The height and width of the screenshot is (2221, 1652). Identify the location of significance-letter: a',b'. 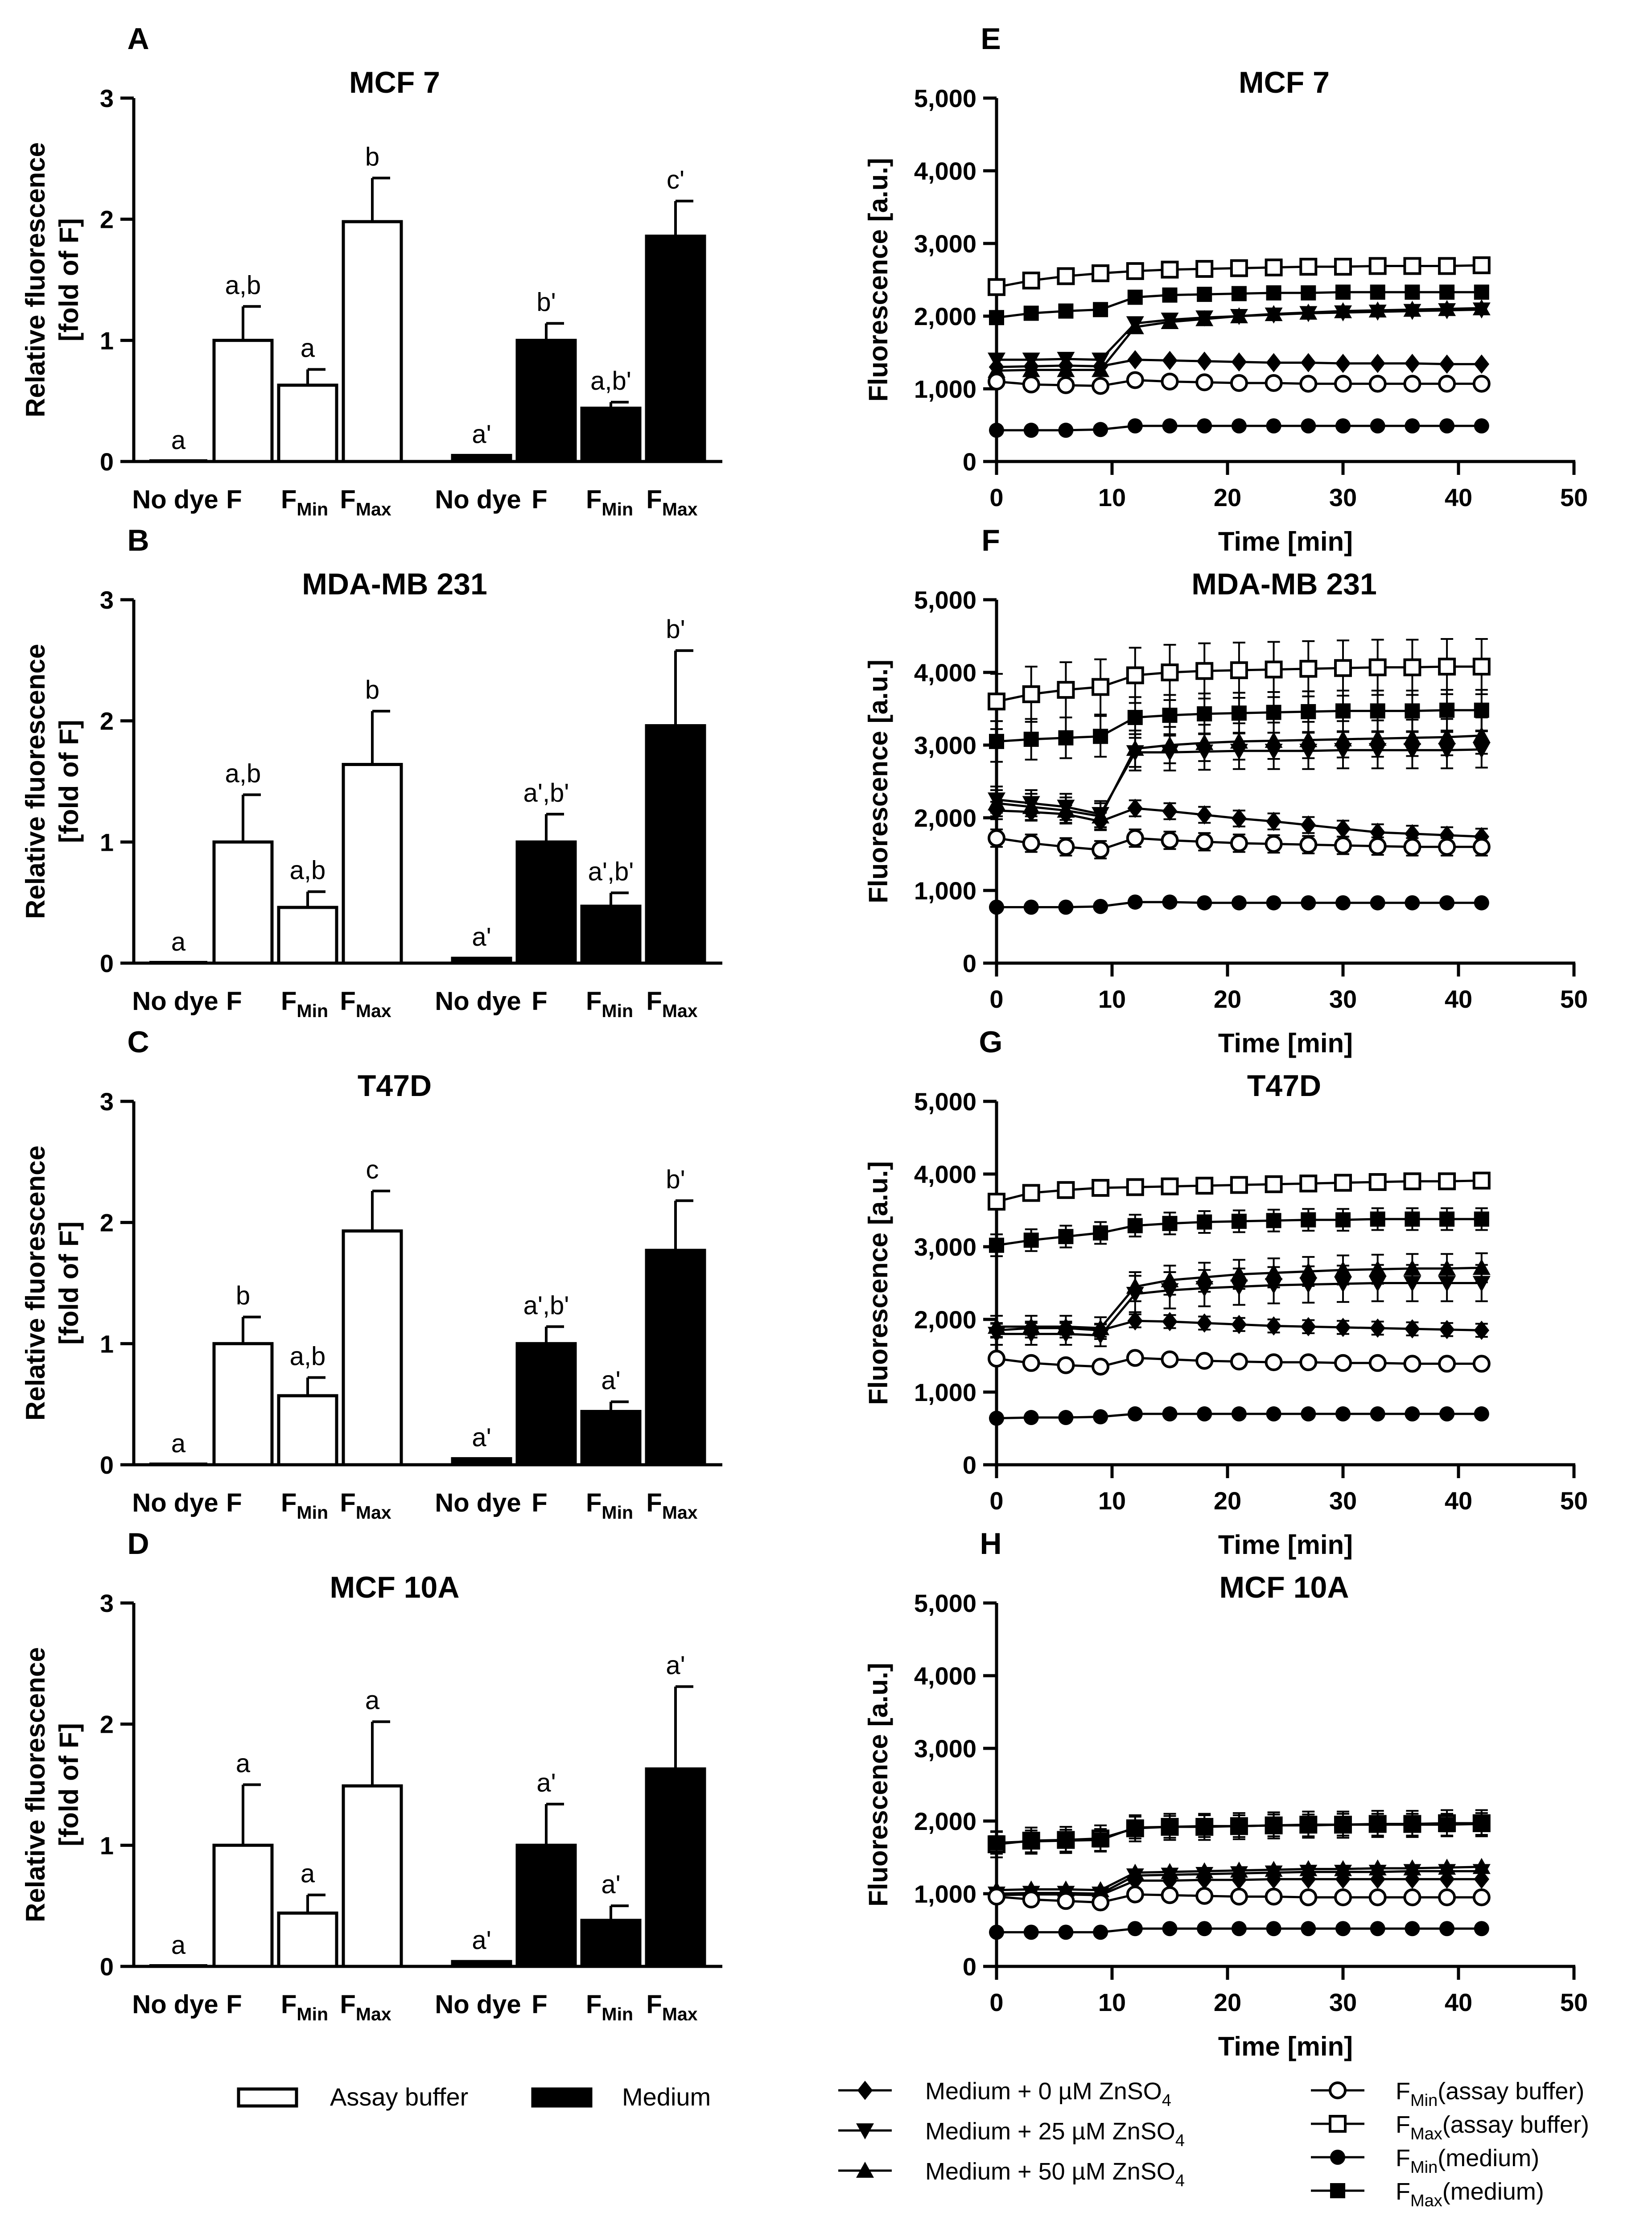
(546, 793).